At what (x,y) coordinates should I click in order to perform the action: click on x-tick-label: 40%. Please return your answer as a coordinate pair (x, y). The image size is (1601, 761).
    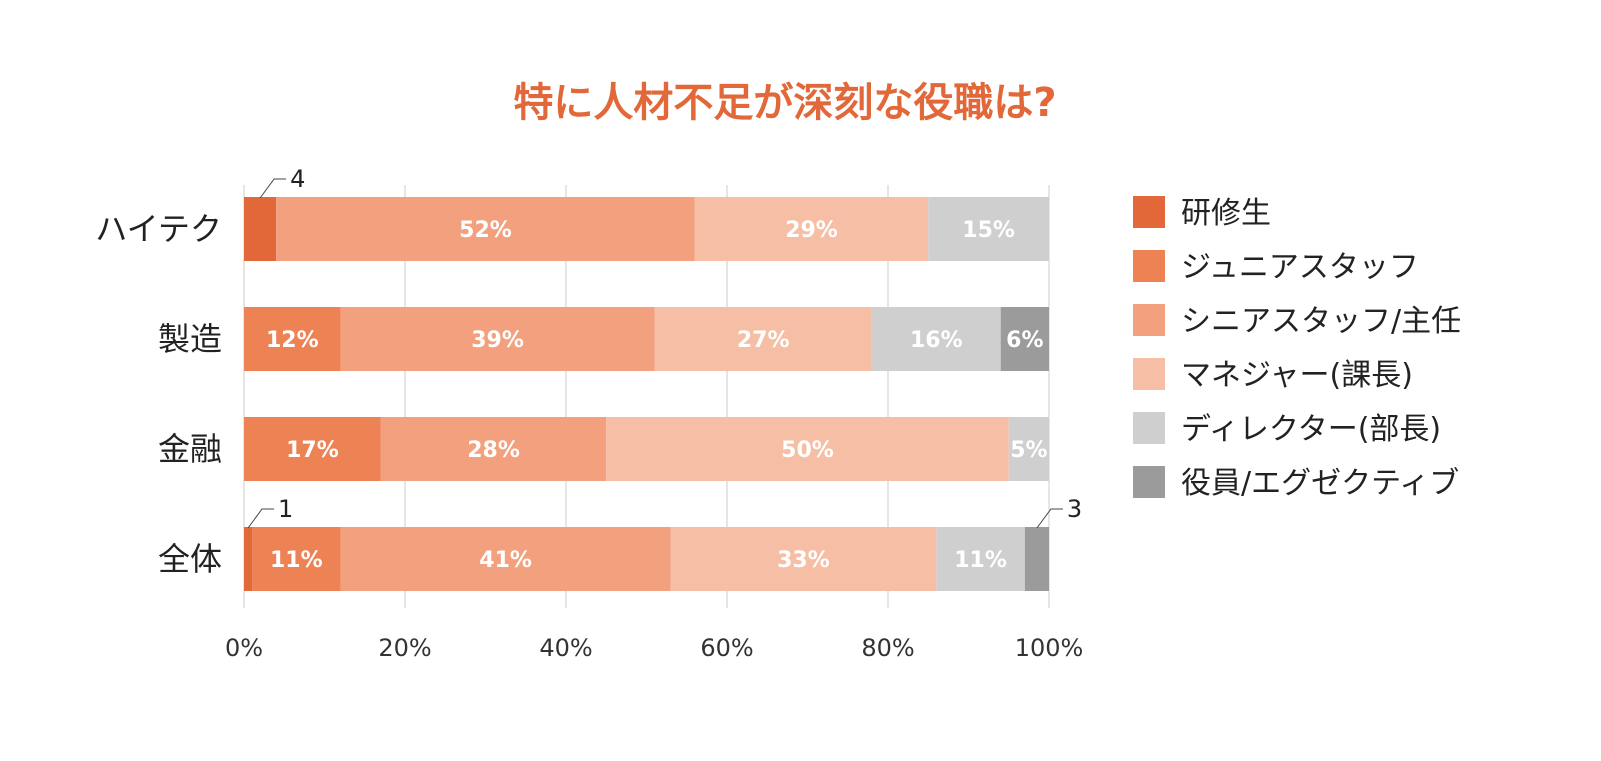
    Looking at the image, I should click on (565, 648).